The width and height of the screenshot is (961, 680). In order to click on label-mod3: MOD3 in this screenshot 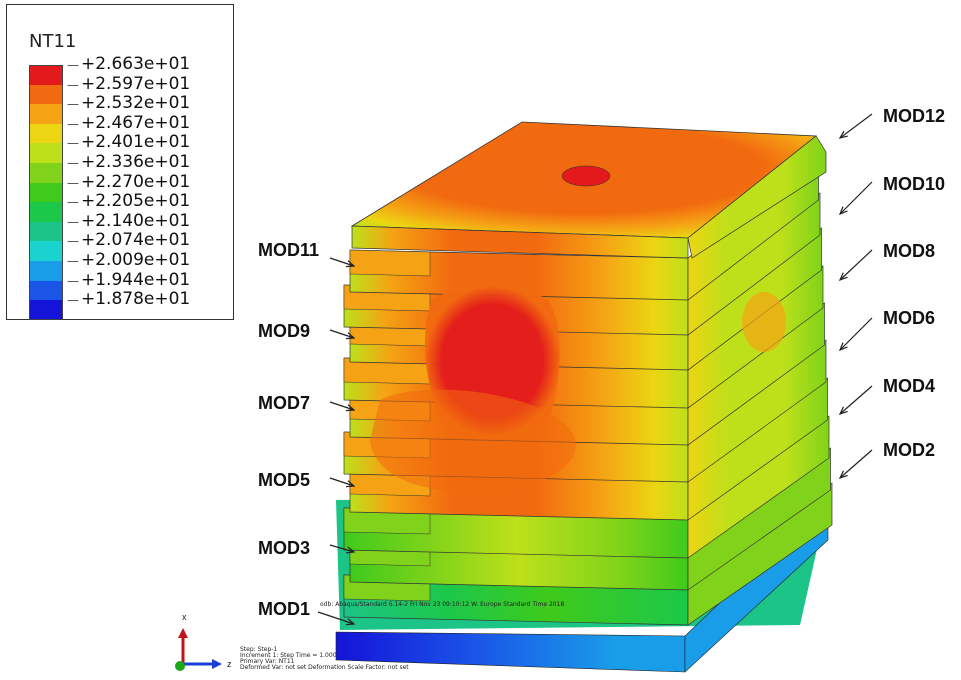, I will do `click(284, 548)`.